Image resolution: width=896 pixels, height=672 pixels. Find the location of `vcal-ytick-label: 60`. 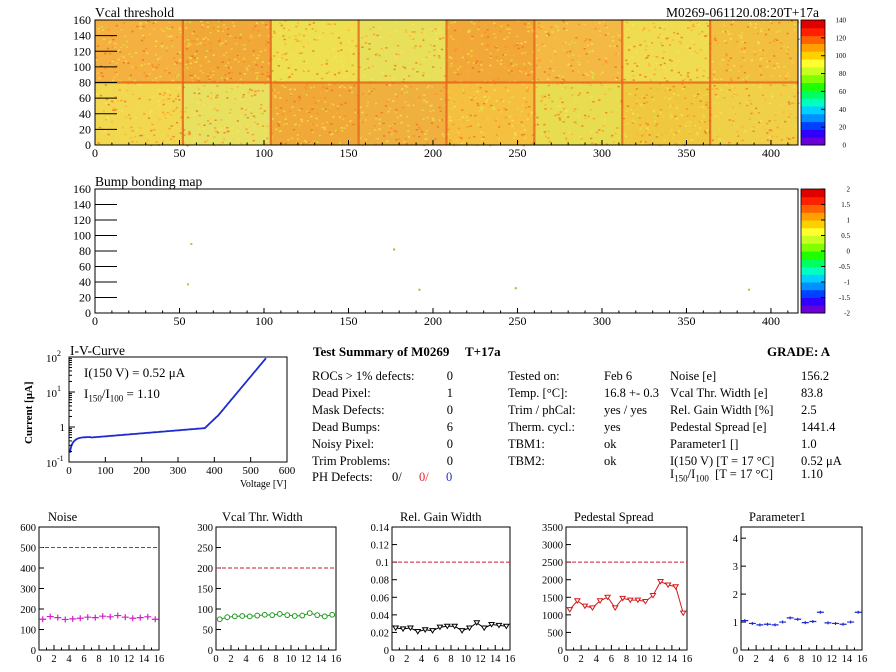

vcal-ytick-label: 60 is located at coordinates (85, 98).